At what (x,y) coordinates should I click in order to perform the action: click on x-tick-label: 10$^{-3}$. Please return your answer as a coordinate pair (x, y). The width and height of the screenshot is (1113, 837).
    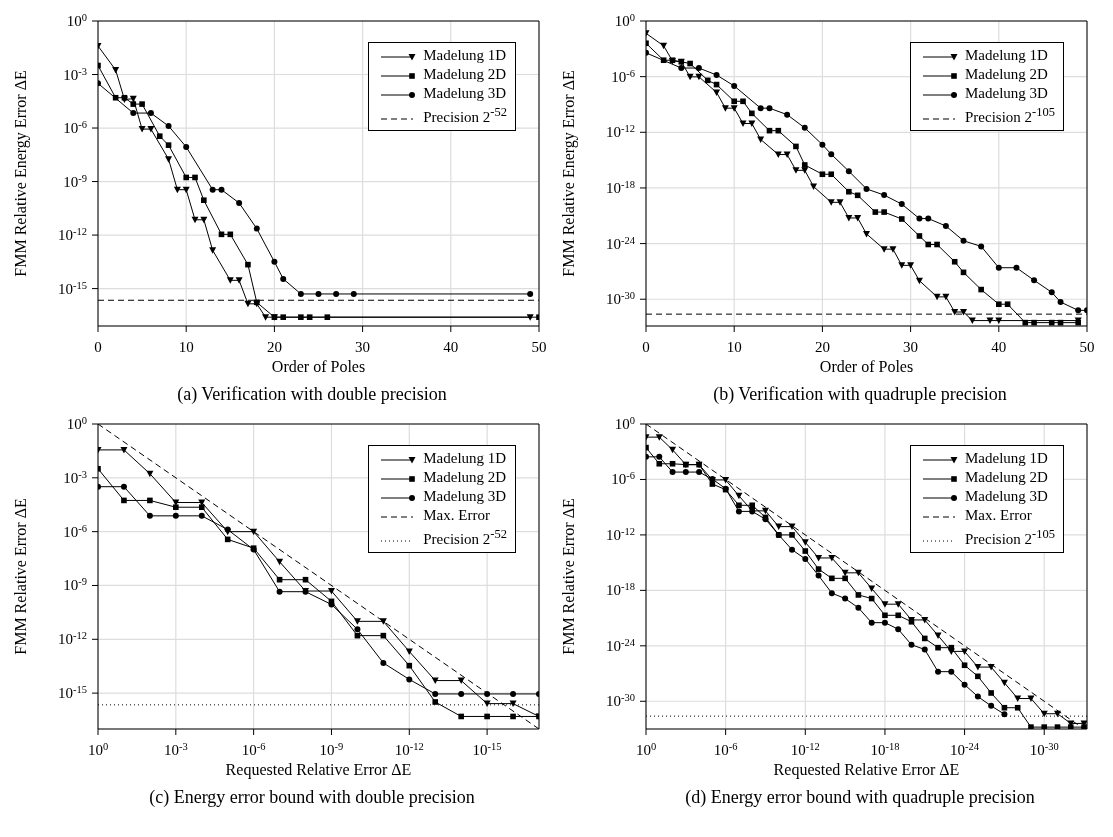
    Looking at the image, I should click on (175, 749).